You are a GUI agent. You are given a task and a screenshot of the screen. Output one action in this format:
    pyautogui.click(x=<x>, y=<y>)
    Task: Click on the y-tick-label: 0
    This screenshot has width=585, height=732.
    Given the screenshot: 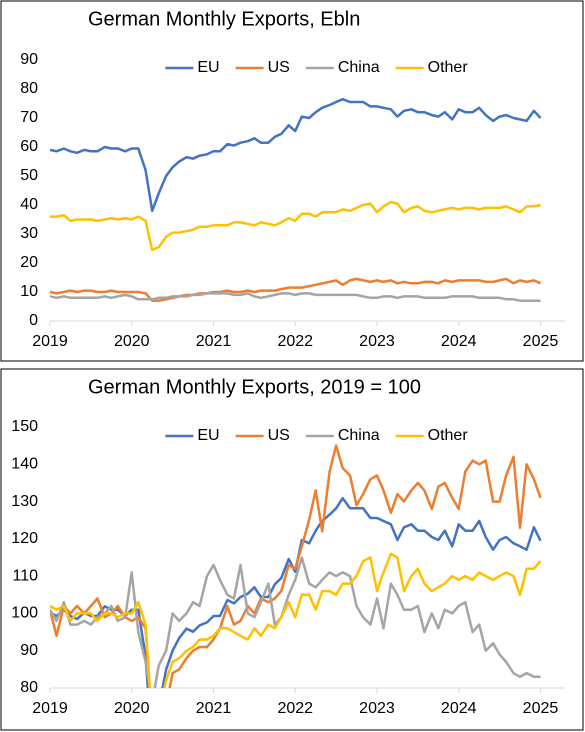 What is the action you would take?
    pyautogui.click(x=33, y=320)
    